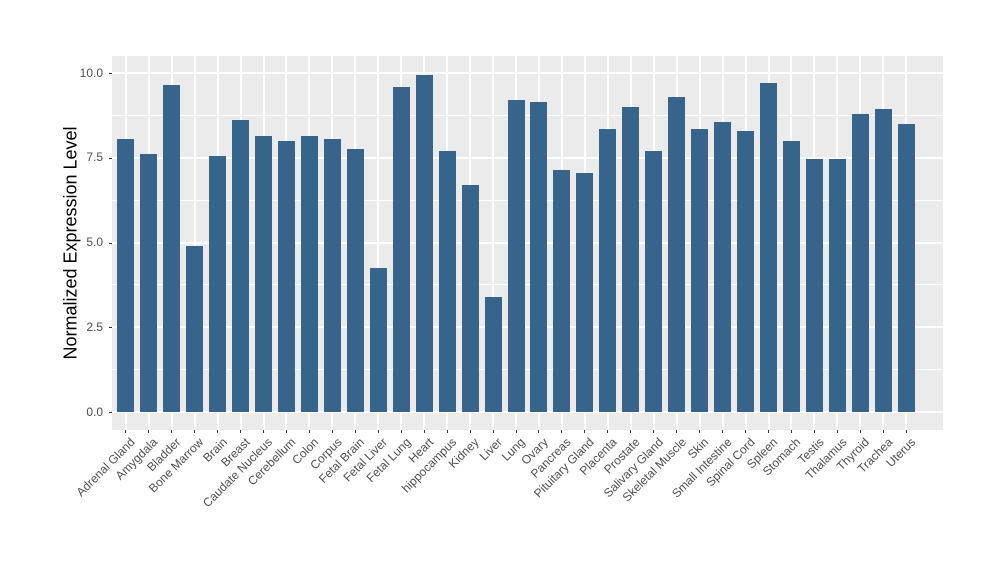 This screenshot has height=580, width=1000. Describe the element at coordinates (91, 72) in the screenshot. I see `y-tick-label: 10.0` at that location.